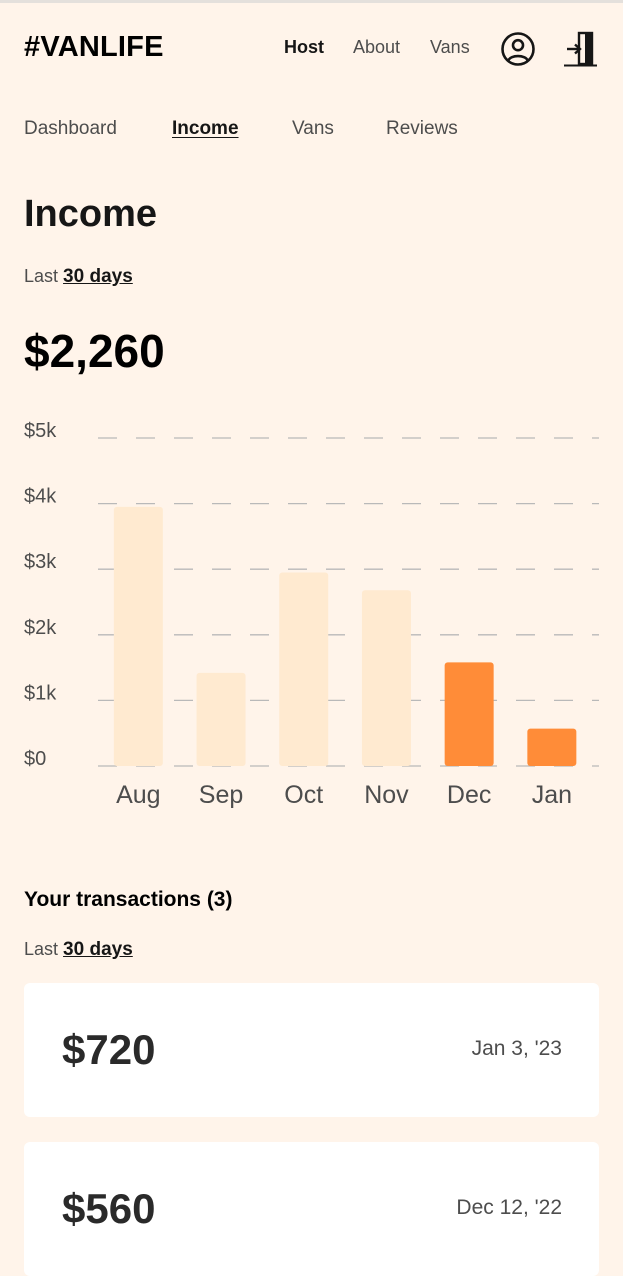  I want to click on subnav-reviews: Reviews, so click(422, 128).